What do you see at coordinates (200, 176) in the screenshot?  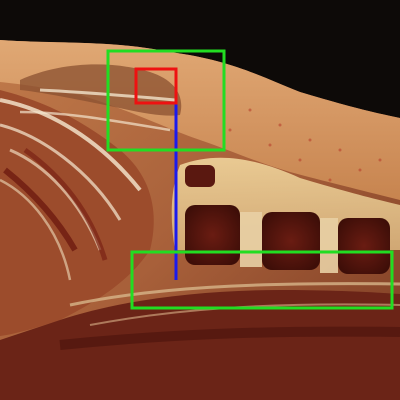 I see `vertebra-process` at bounding box center [200, 176].